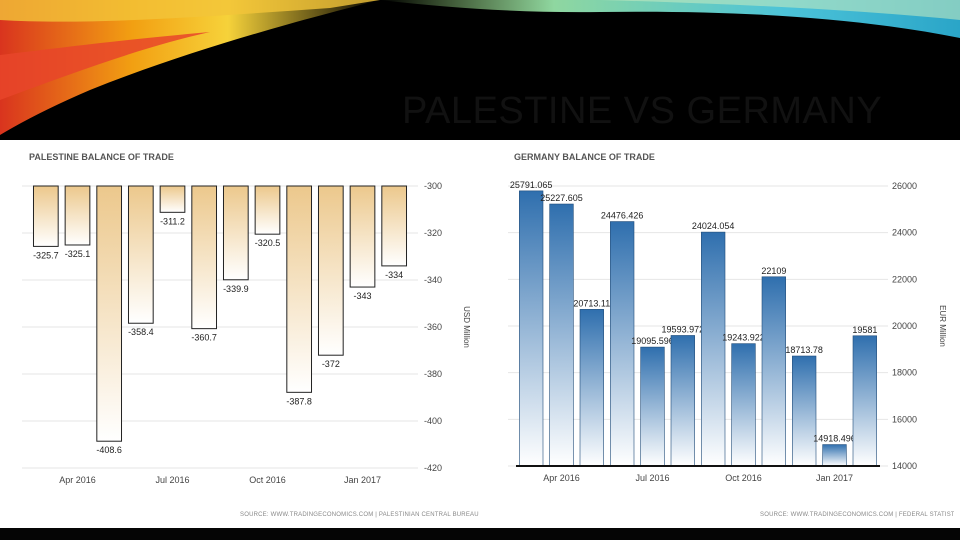  Describe the element at coordinates (804, 350) in the screenshot. I see `germany-data-label: 18713.78` at that location.